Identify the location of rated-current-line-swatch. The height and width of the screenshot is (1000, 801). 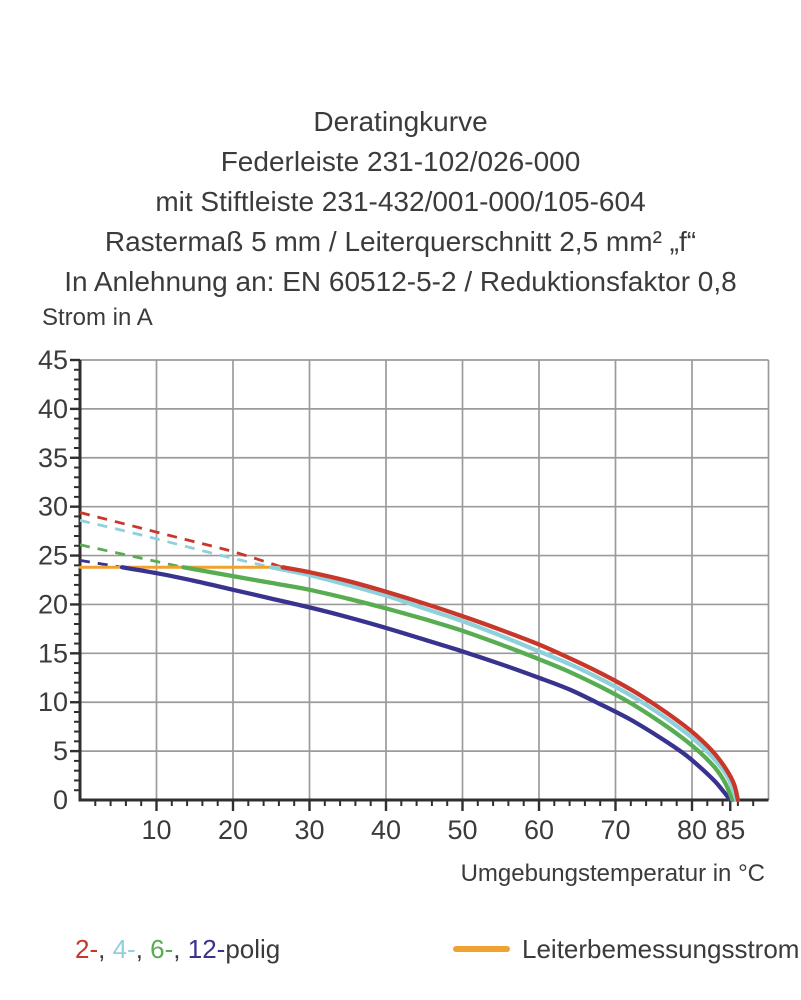
(481, 949).